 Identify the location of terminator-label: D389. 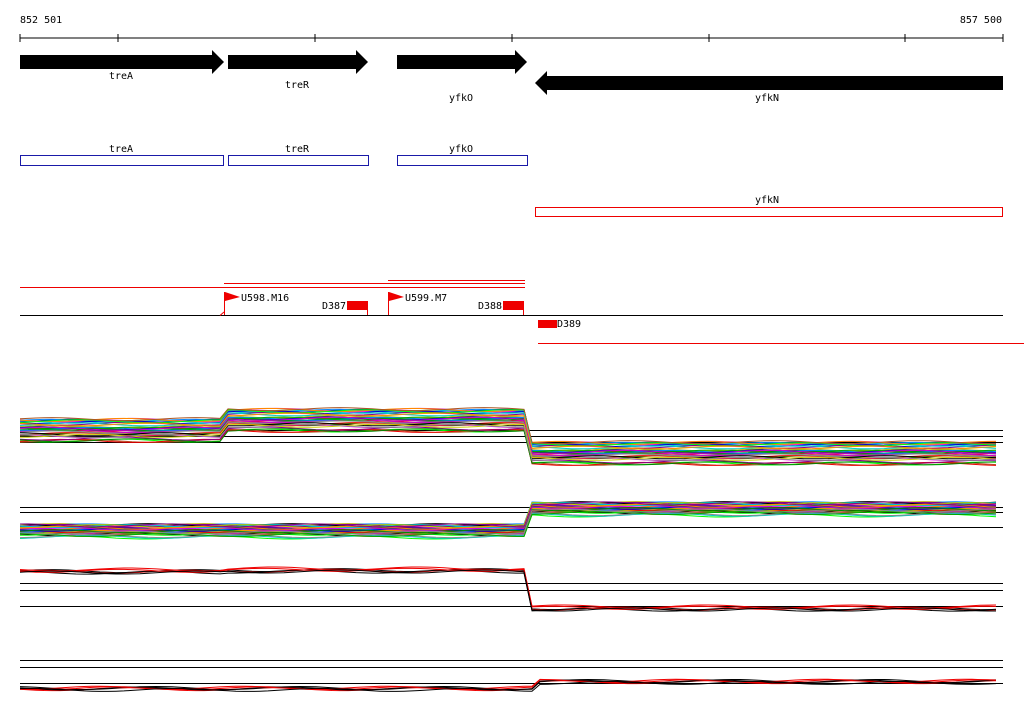
(569, 324).